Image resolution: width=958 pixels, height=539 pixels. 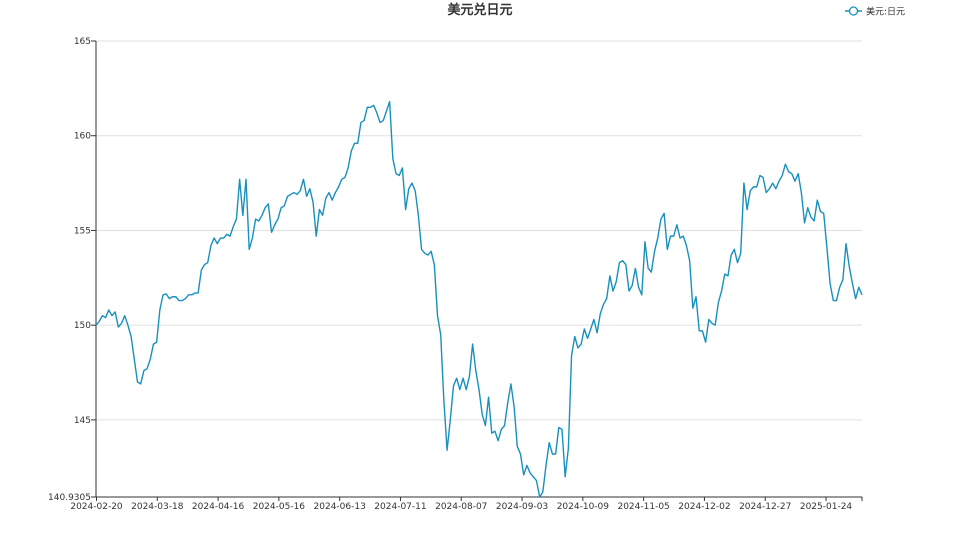 What do you see at coordinates (218, 507) in the screenshot?
I see `x-tick-label: 2024-04-16` at bounding box center [218, 507].